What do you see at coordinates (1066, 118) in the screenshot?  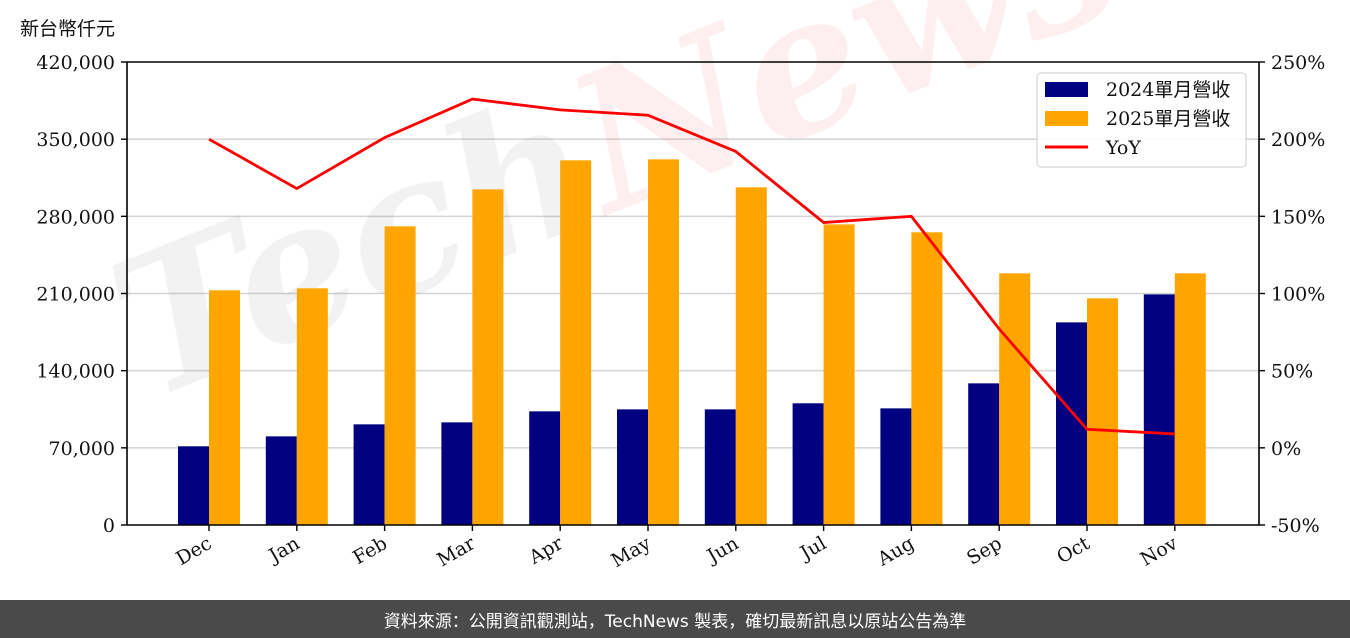 I see `legend-item-2025-swatch` at bounding box center [1066, 118].